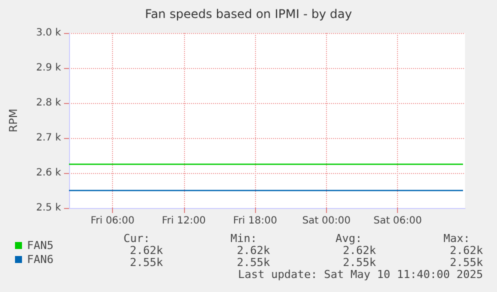 This screenshot has width=497, height=292. I want to click on x-tick-label: Fri 18:00, so click(255, 221).